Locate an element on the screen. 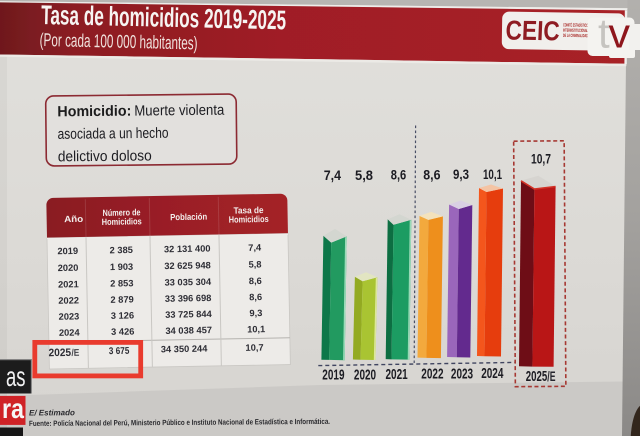  svg-text: INTERINSTITUCIONAL is located at coordinates (575, 30).